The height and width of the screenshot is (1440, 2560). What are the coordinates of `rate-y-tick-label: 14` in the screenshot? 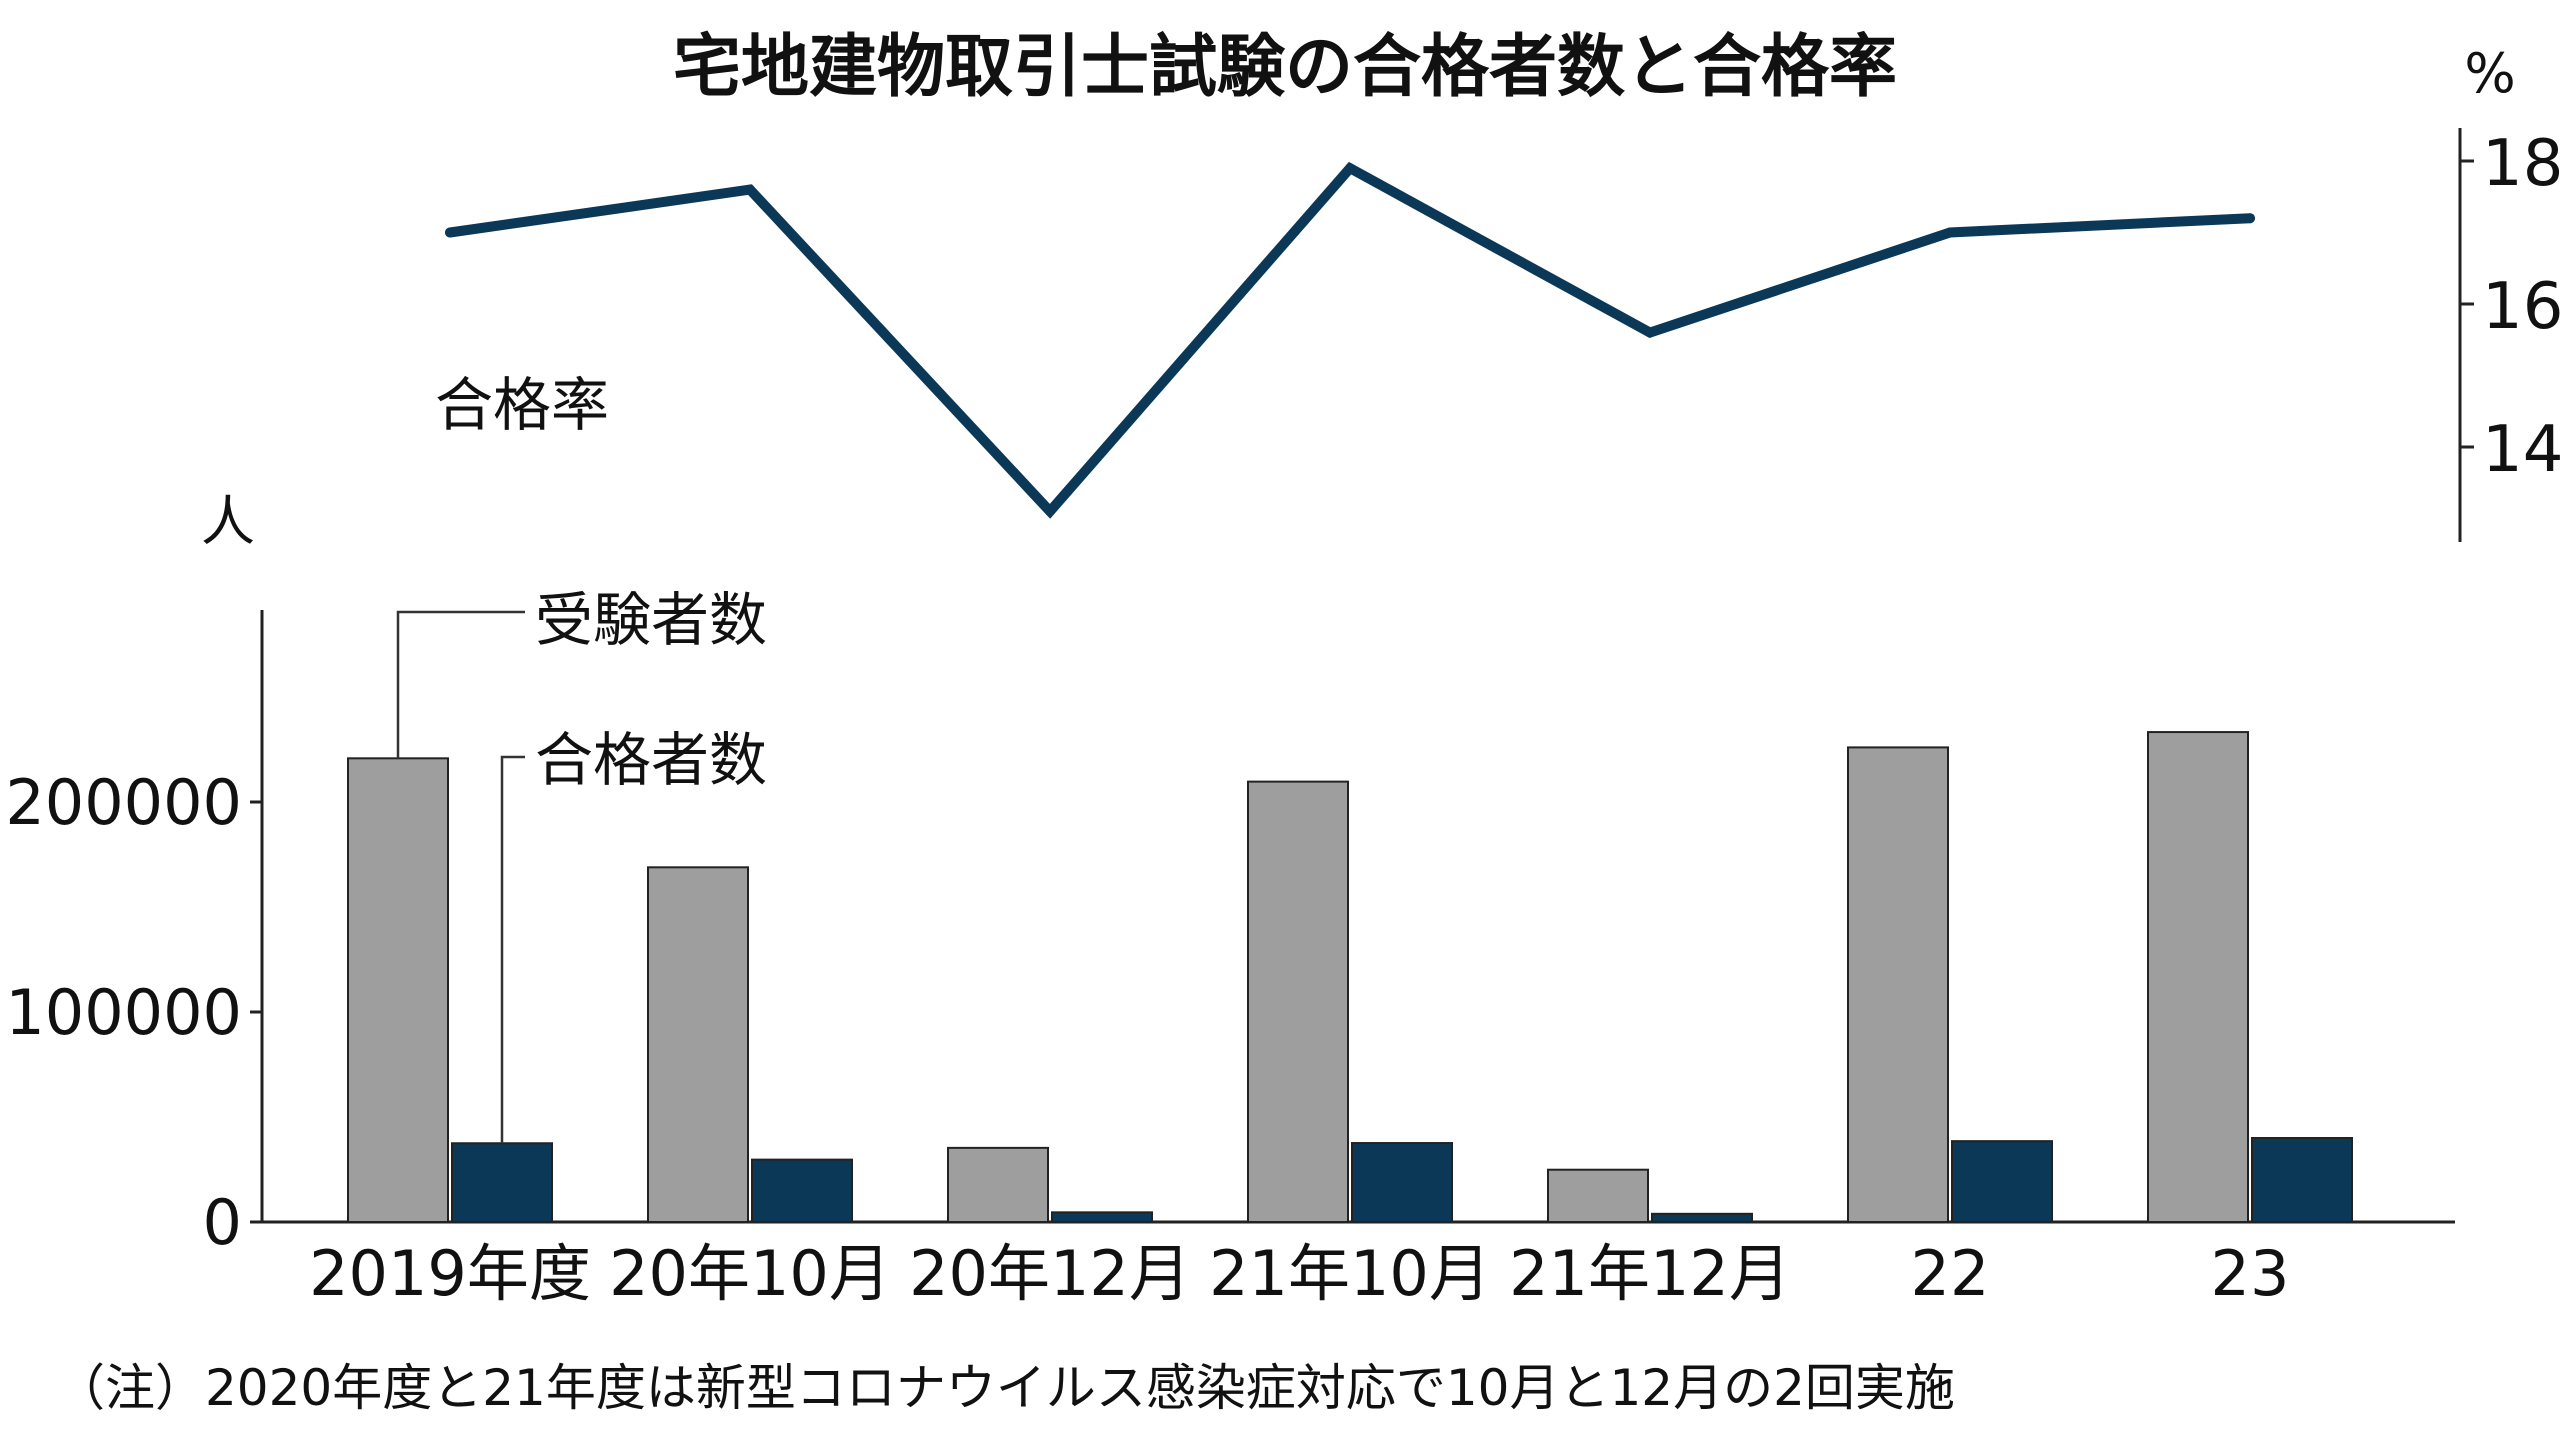 It's located at (2521, 450).